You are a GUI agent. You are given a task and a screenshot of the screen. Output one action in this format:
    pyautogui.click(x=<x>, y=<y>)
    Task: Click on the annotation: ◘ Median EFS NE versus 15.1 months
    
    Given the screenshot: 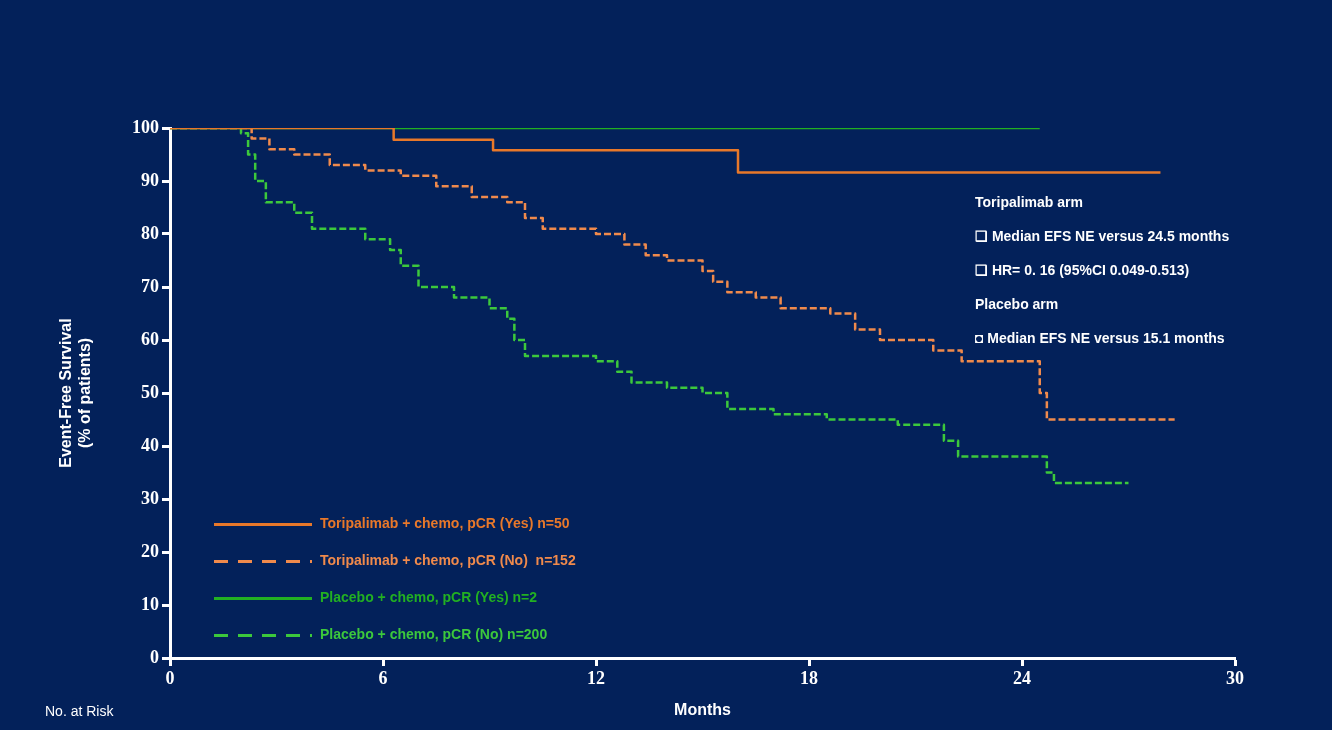 What is the action you would take?
    pyautogui.click(x=1100, y=338)
    